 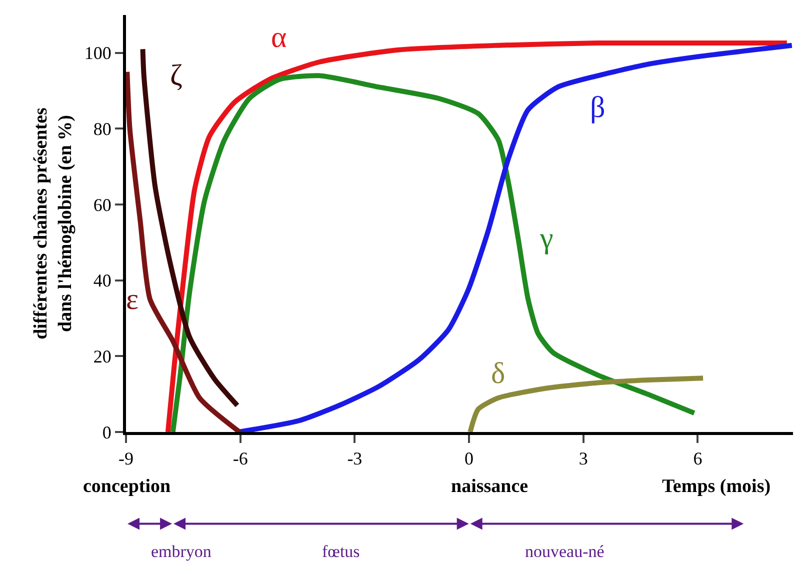 What do you see at coordinates (126, 458) in the screenshot?
I see `x-tick-label: -9` at bounding box center [126, 458].